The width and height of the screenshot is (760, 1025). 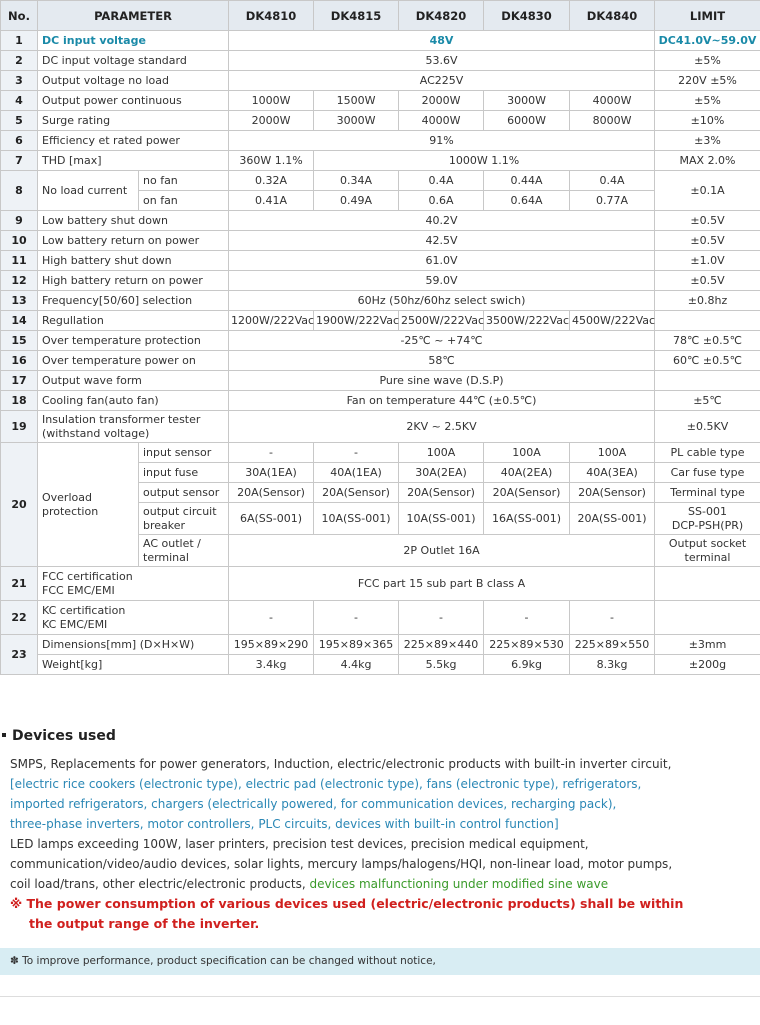 I want to click on cell: 1500W, so click(x=356, y=100).